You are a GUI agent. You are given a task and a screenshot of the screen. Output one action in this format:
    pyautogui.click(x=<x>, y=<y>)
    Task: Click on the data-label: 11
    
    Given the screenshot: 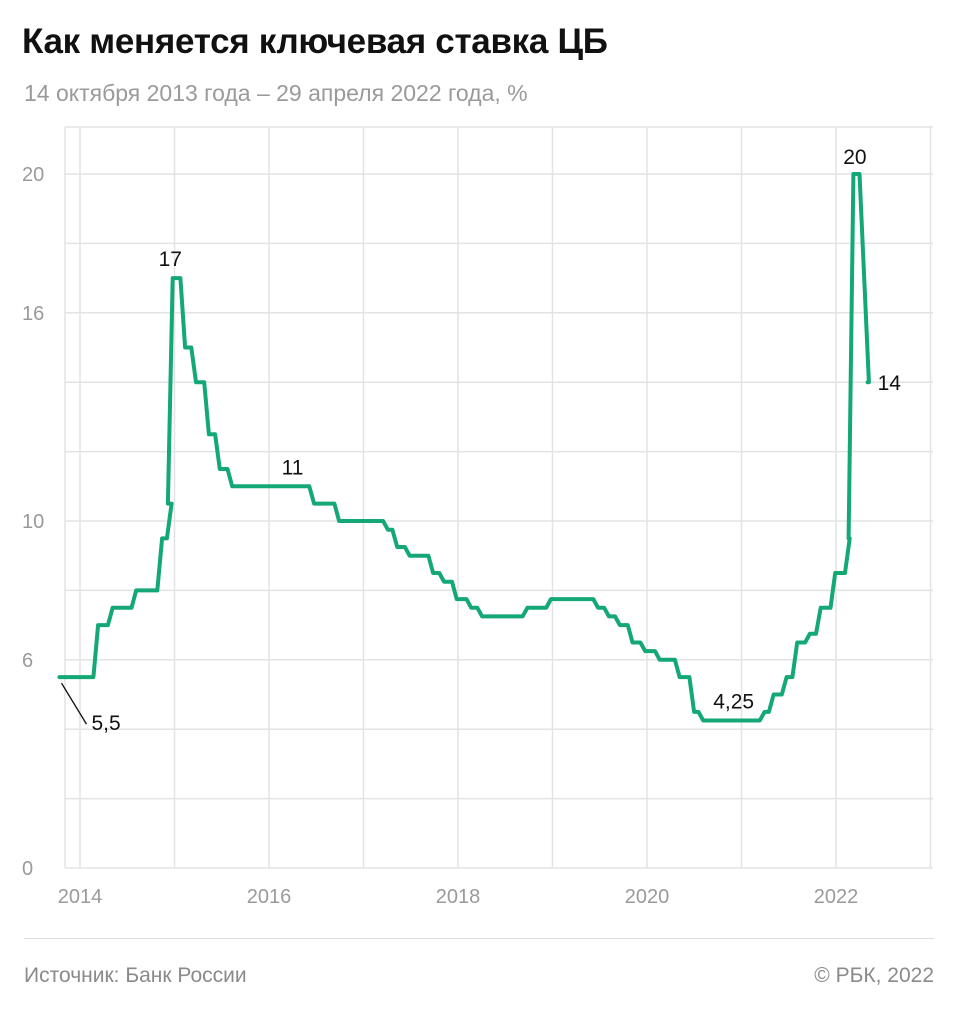 What is the action you would take?
    pyautogui.click(x=293, y=467)
    